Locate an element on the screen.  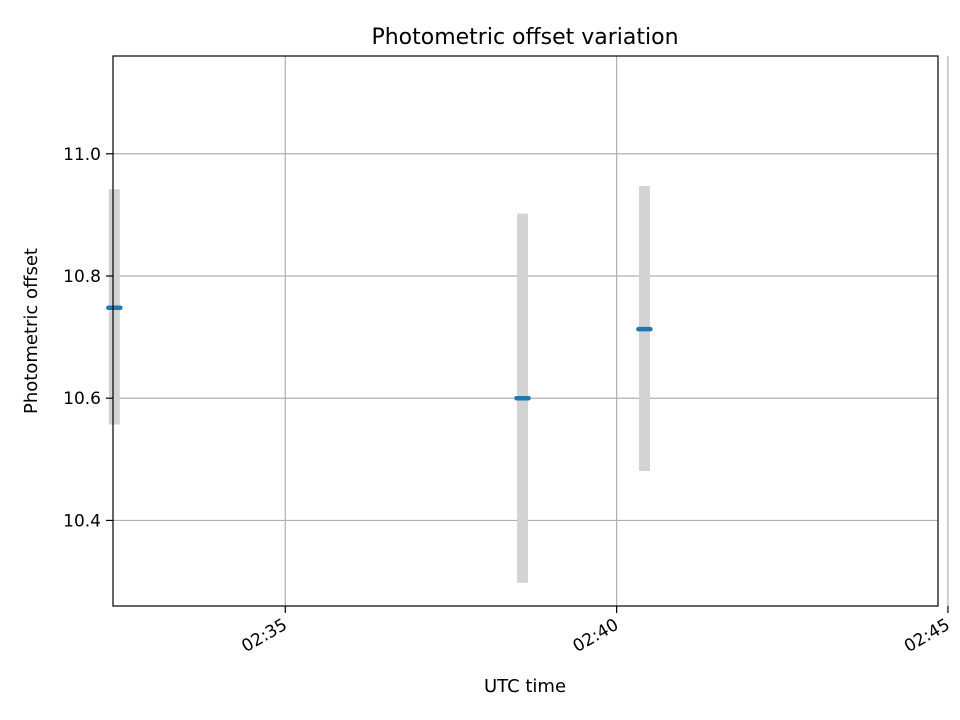
y-tick-label: 11.0 is located at coordinates (82, 155).